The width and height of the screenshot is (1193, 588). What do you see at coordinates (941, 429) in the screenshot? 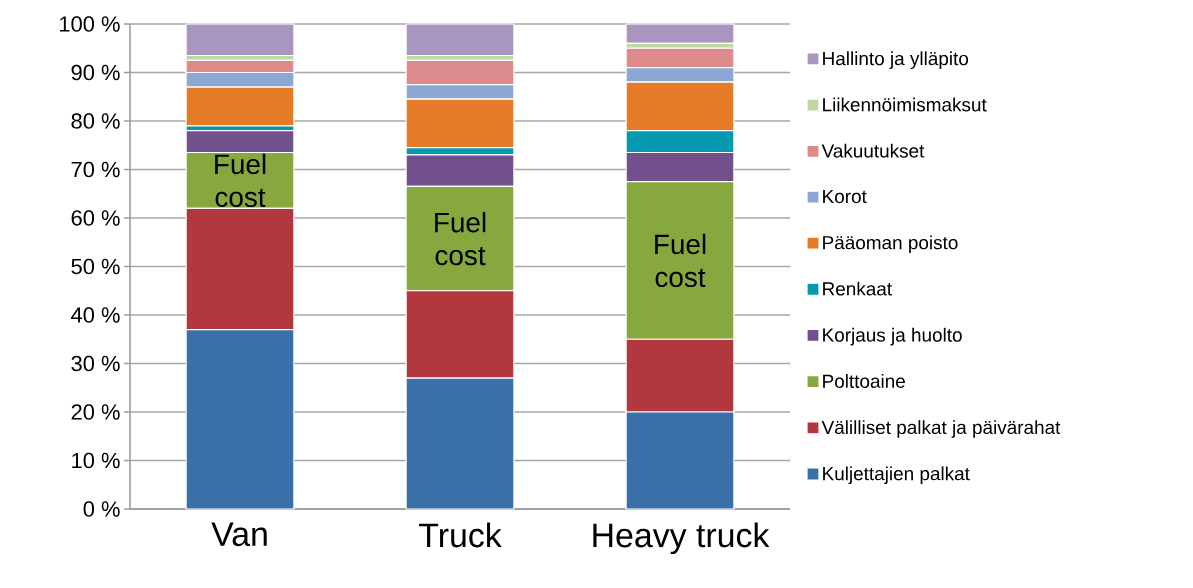
I see `legend-label: Välilliset palkat ja päivärahat` at bounding box center [941, 429].